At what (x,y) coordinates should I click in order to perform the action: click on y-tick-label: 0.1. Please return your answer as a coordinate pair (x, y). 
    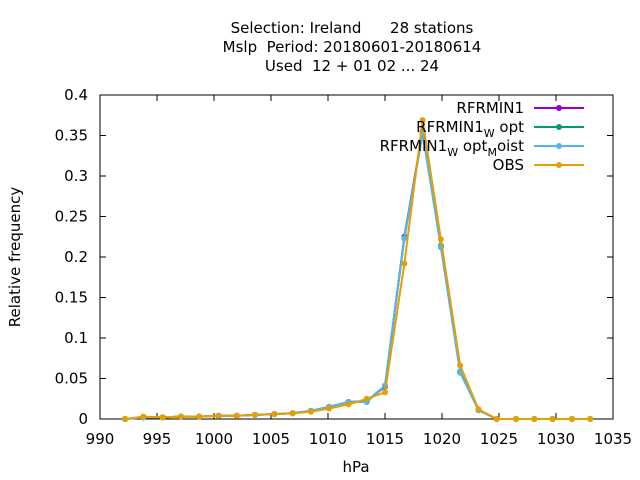
    Looking at the image, I should click on (76, 338).